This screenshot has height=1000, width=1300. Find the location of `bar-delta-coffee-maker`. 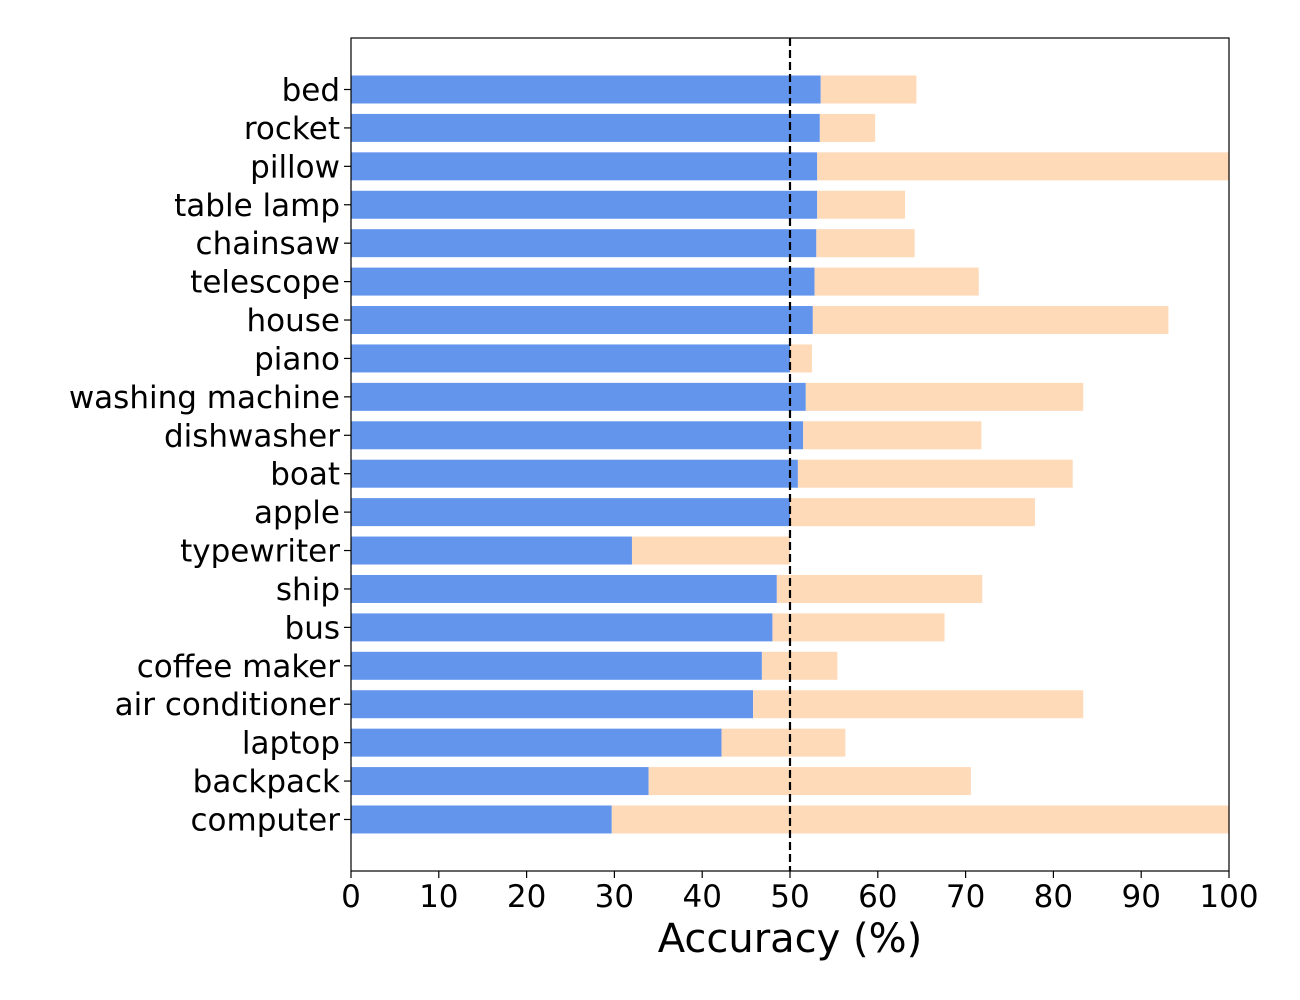

bar-delta-coffee-maker is located at coordinates (799, 665).